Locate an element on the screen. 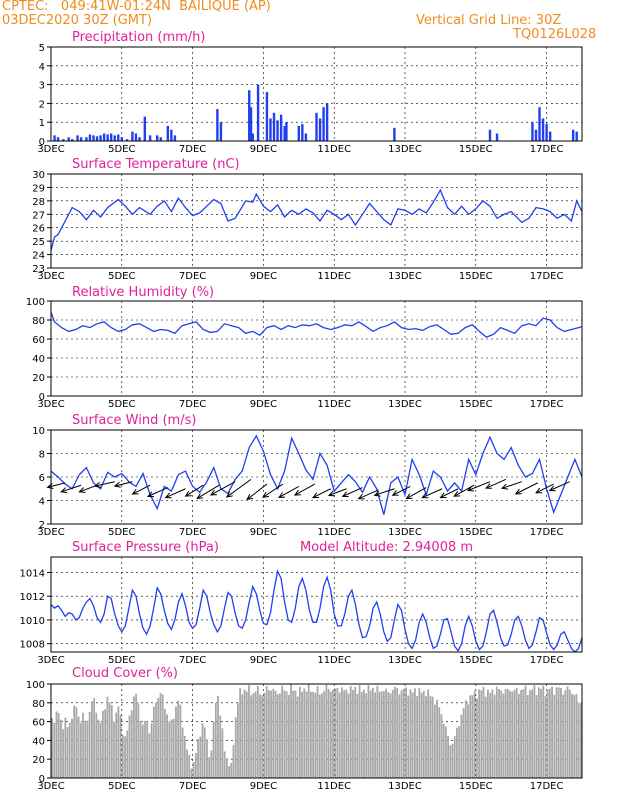  x-tick-label: 13DEC is located at coordinates (405, 786).